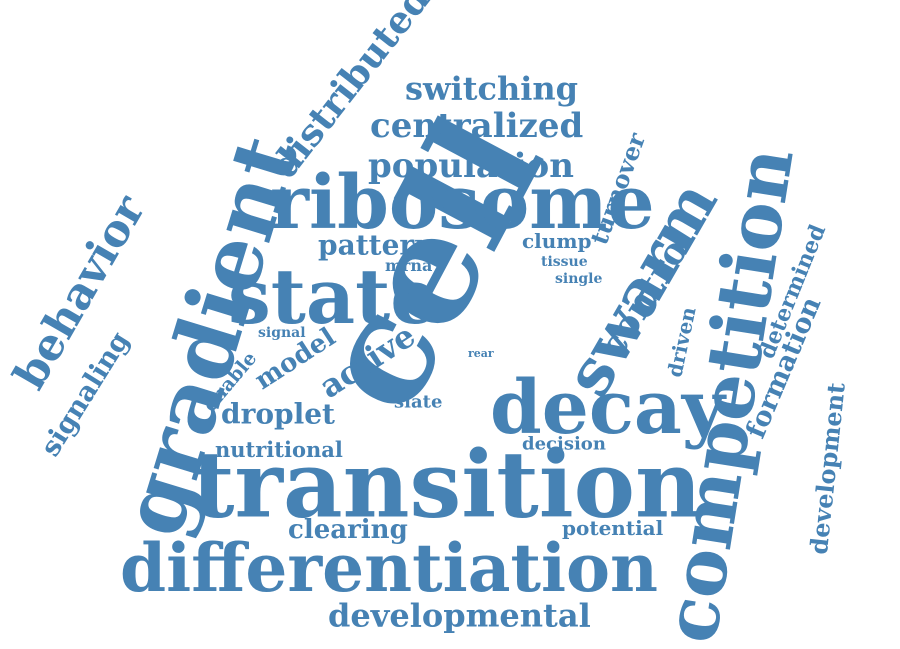 This screenshot has height=649, width=900. What do you see at coordinates (279, 449) in the screenshot?
I see `word-nutritional: nutritional` at bounding box center [279, 449].